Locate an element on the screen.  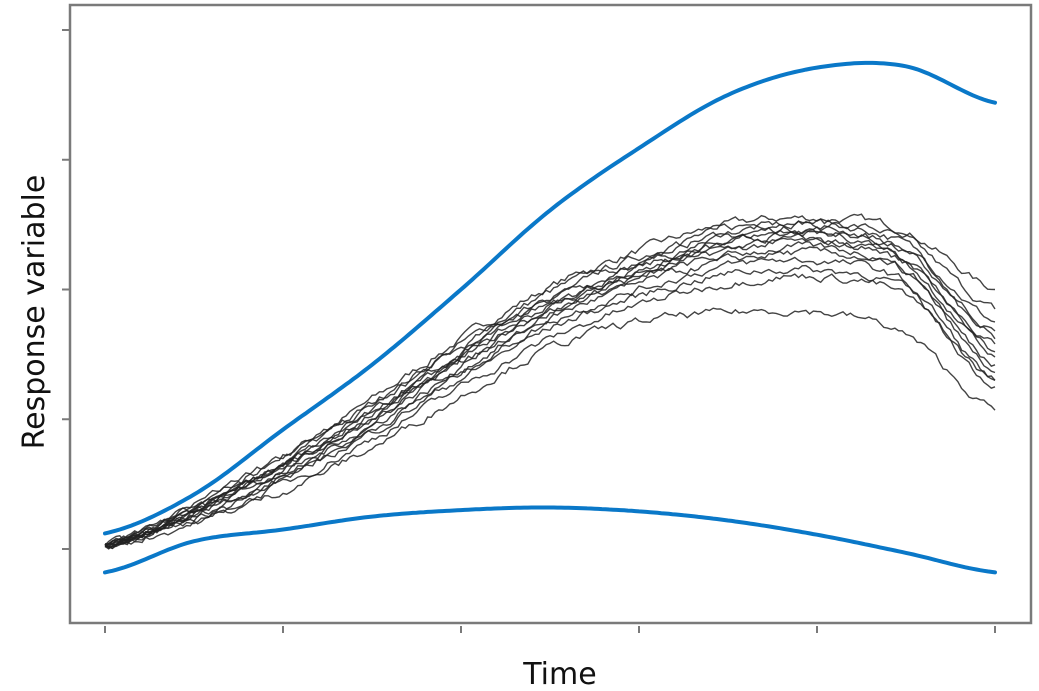
x-axis-label: Time is located at coordinates (559, 674).